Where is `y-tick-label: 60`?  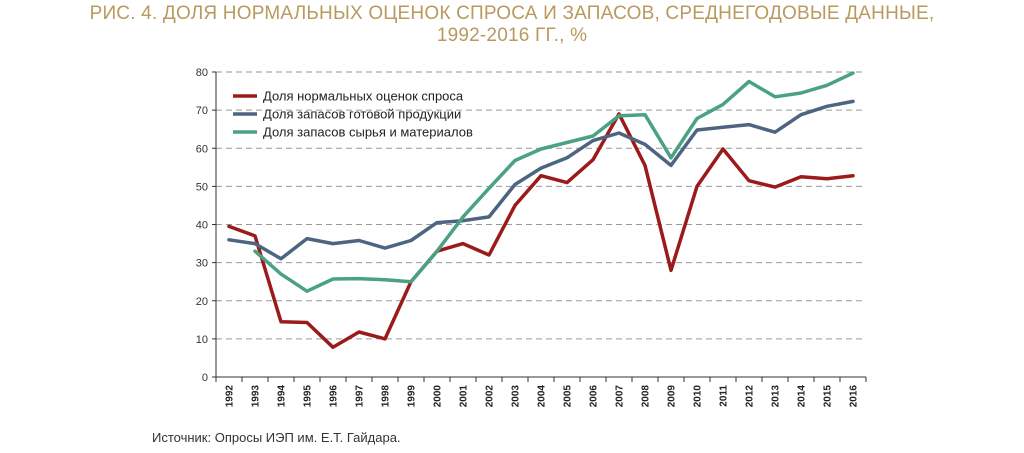 y-tick-label: 60 is located at coordinates (202, 149).